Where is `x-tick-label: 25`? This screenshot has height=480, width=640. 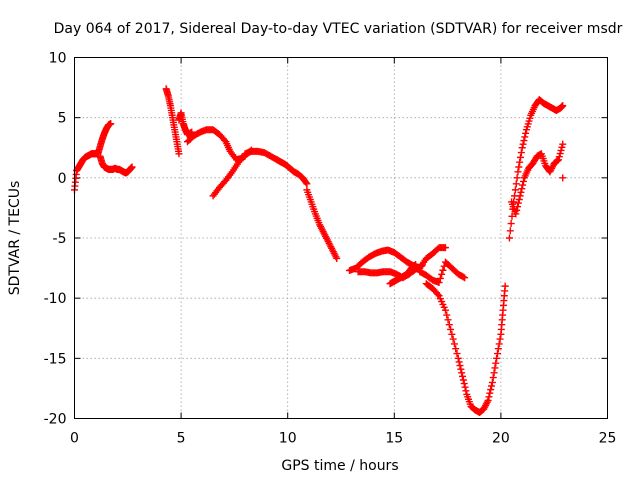 x-tick-label: 25 is located at coordinates (608, 439).